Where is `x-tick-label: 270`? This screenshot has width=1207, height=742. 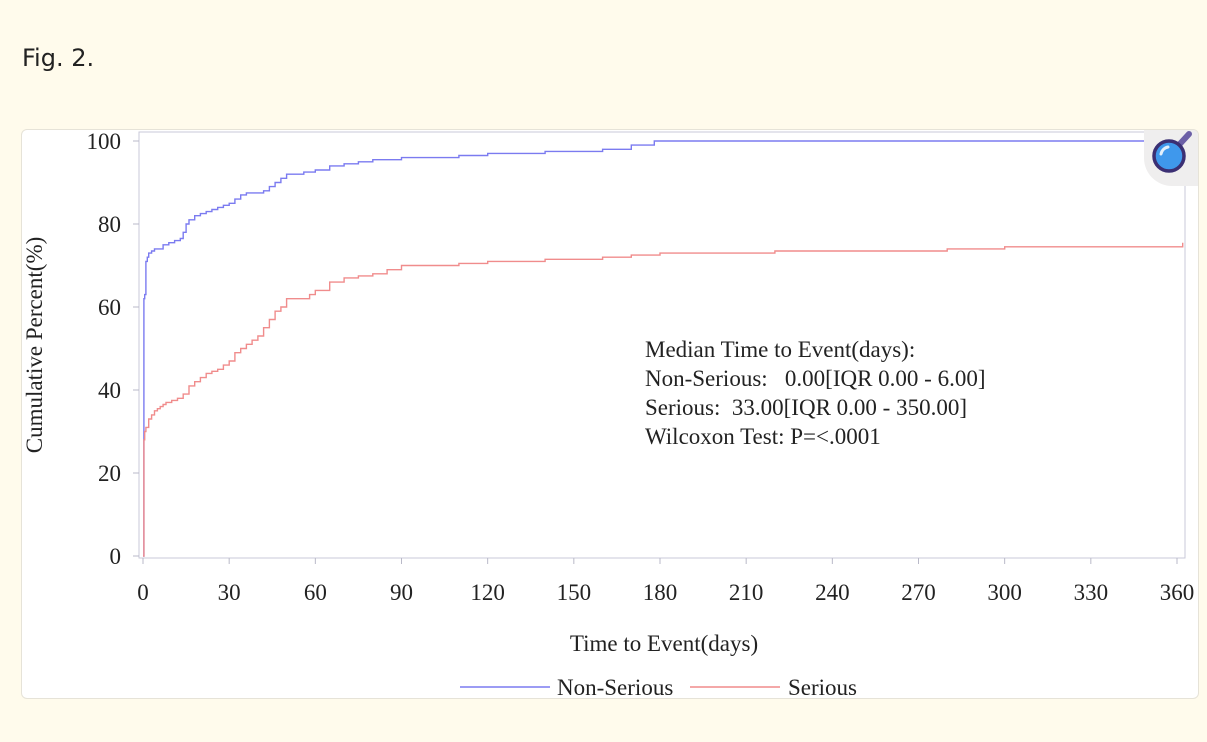
x-tick-label: 270 is located at coordinates (918, 592).